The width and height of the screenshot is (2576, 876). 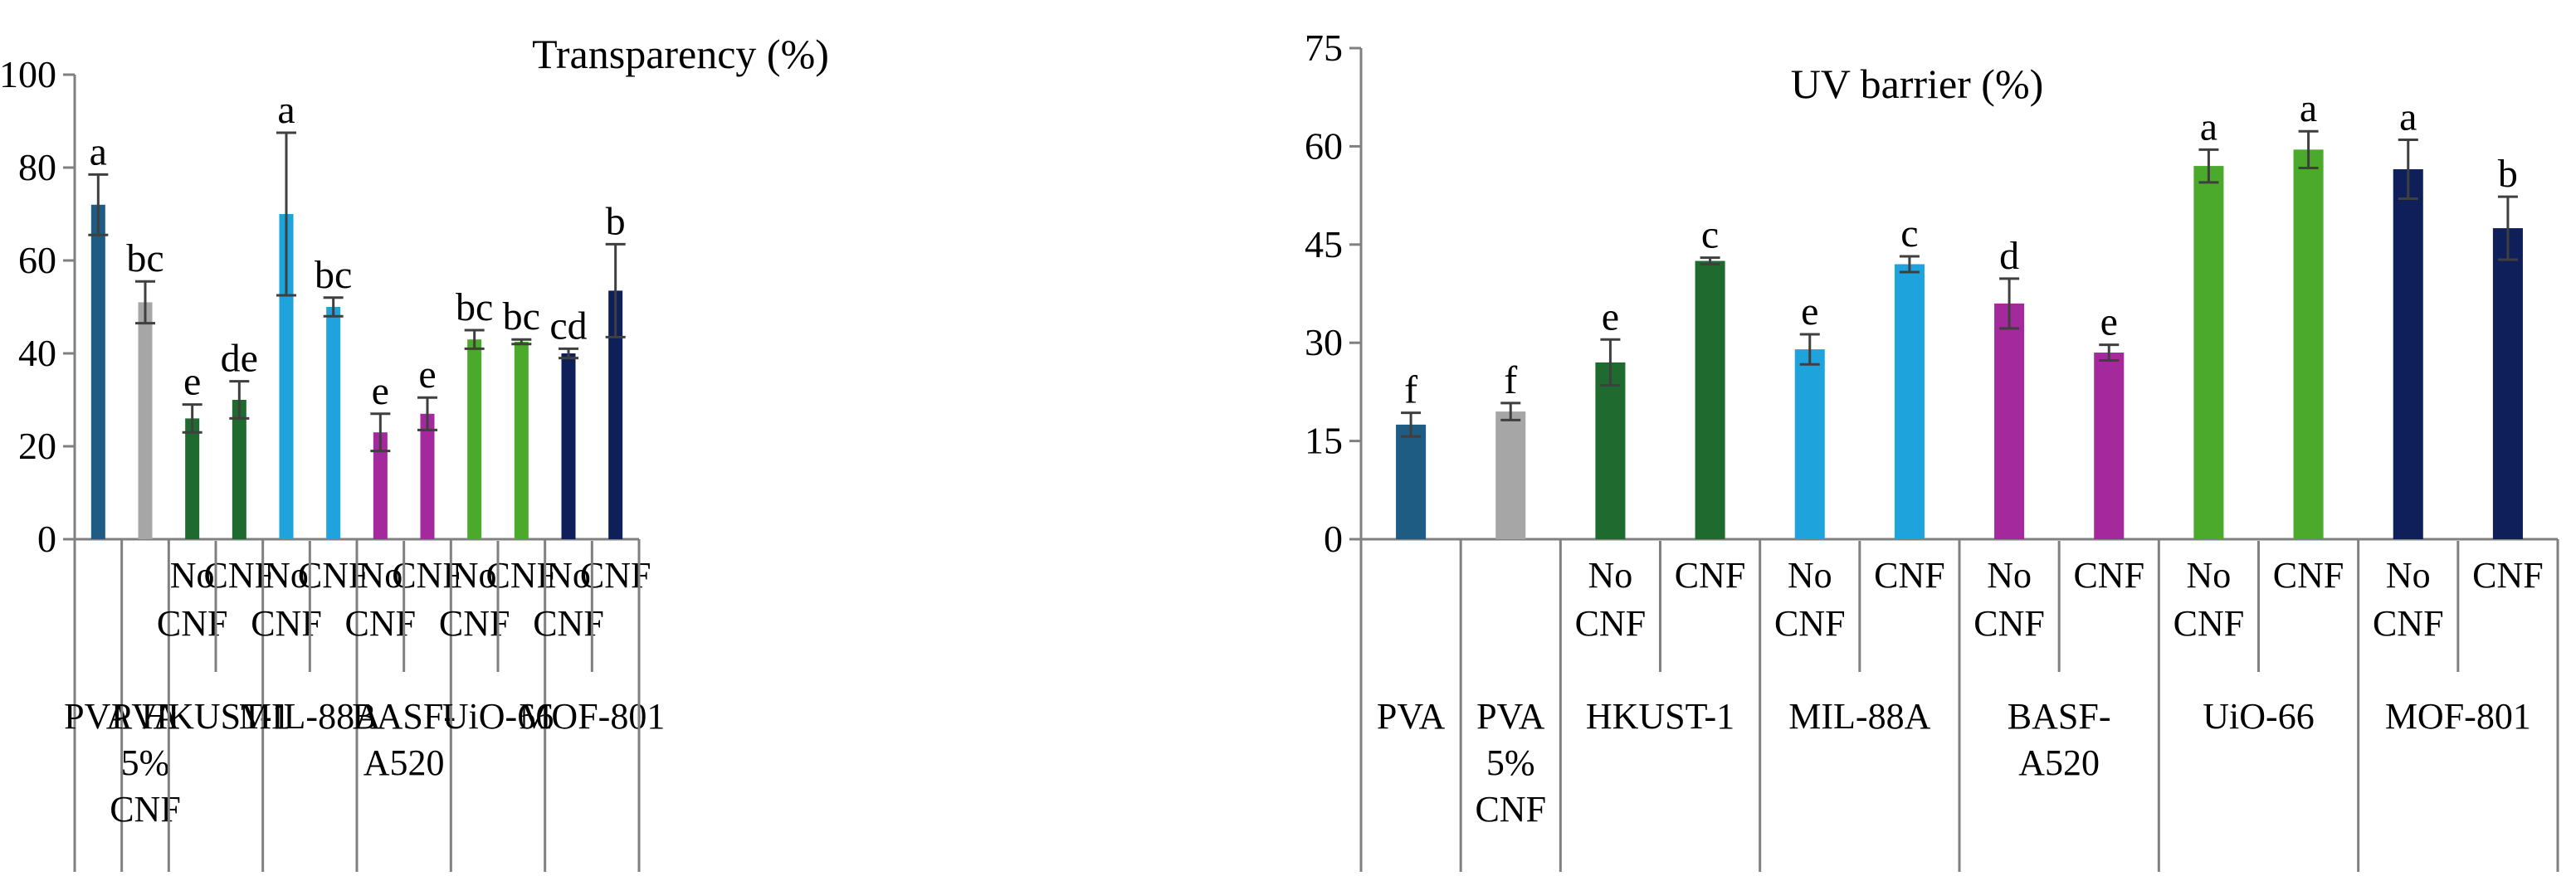 What do you see at coordinates (1324, 342) in the screenshot?
I see `y-tick-label: 30` at bounding box center [1324, 342].